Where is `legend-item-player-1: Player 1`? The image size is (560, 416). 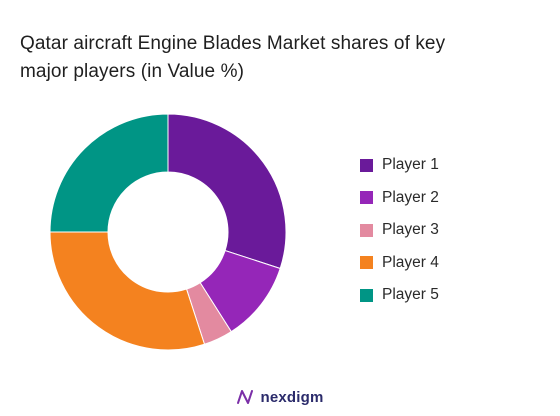 legend-item-player-1: Player 1 is located at coordinates (399, 165).